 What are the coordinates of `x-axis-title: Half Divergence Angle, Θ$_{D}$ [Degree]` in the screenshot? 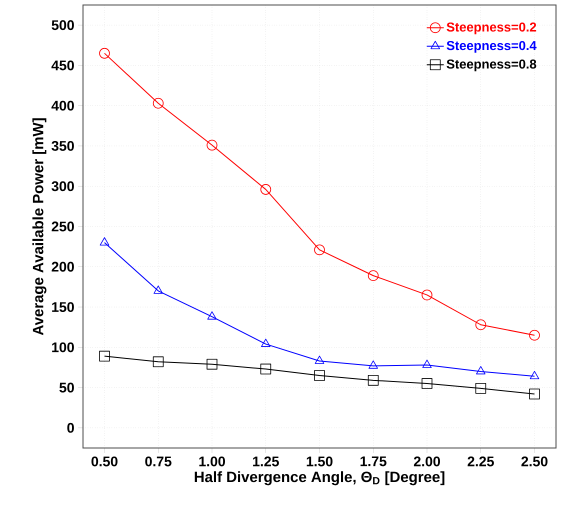 It's located at (319, 478).